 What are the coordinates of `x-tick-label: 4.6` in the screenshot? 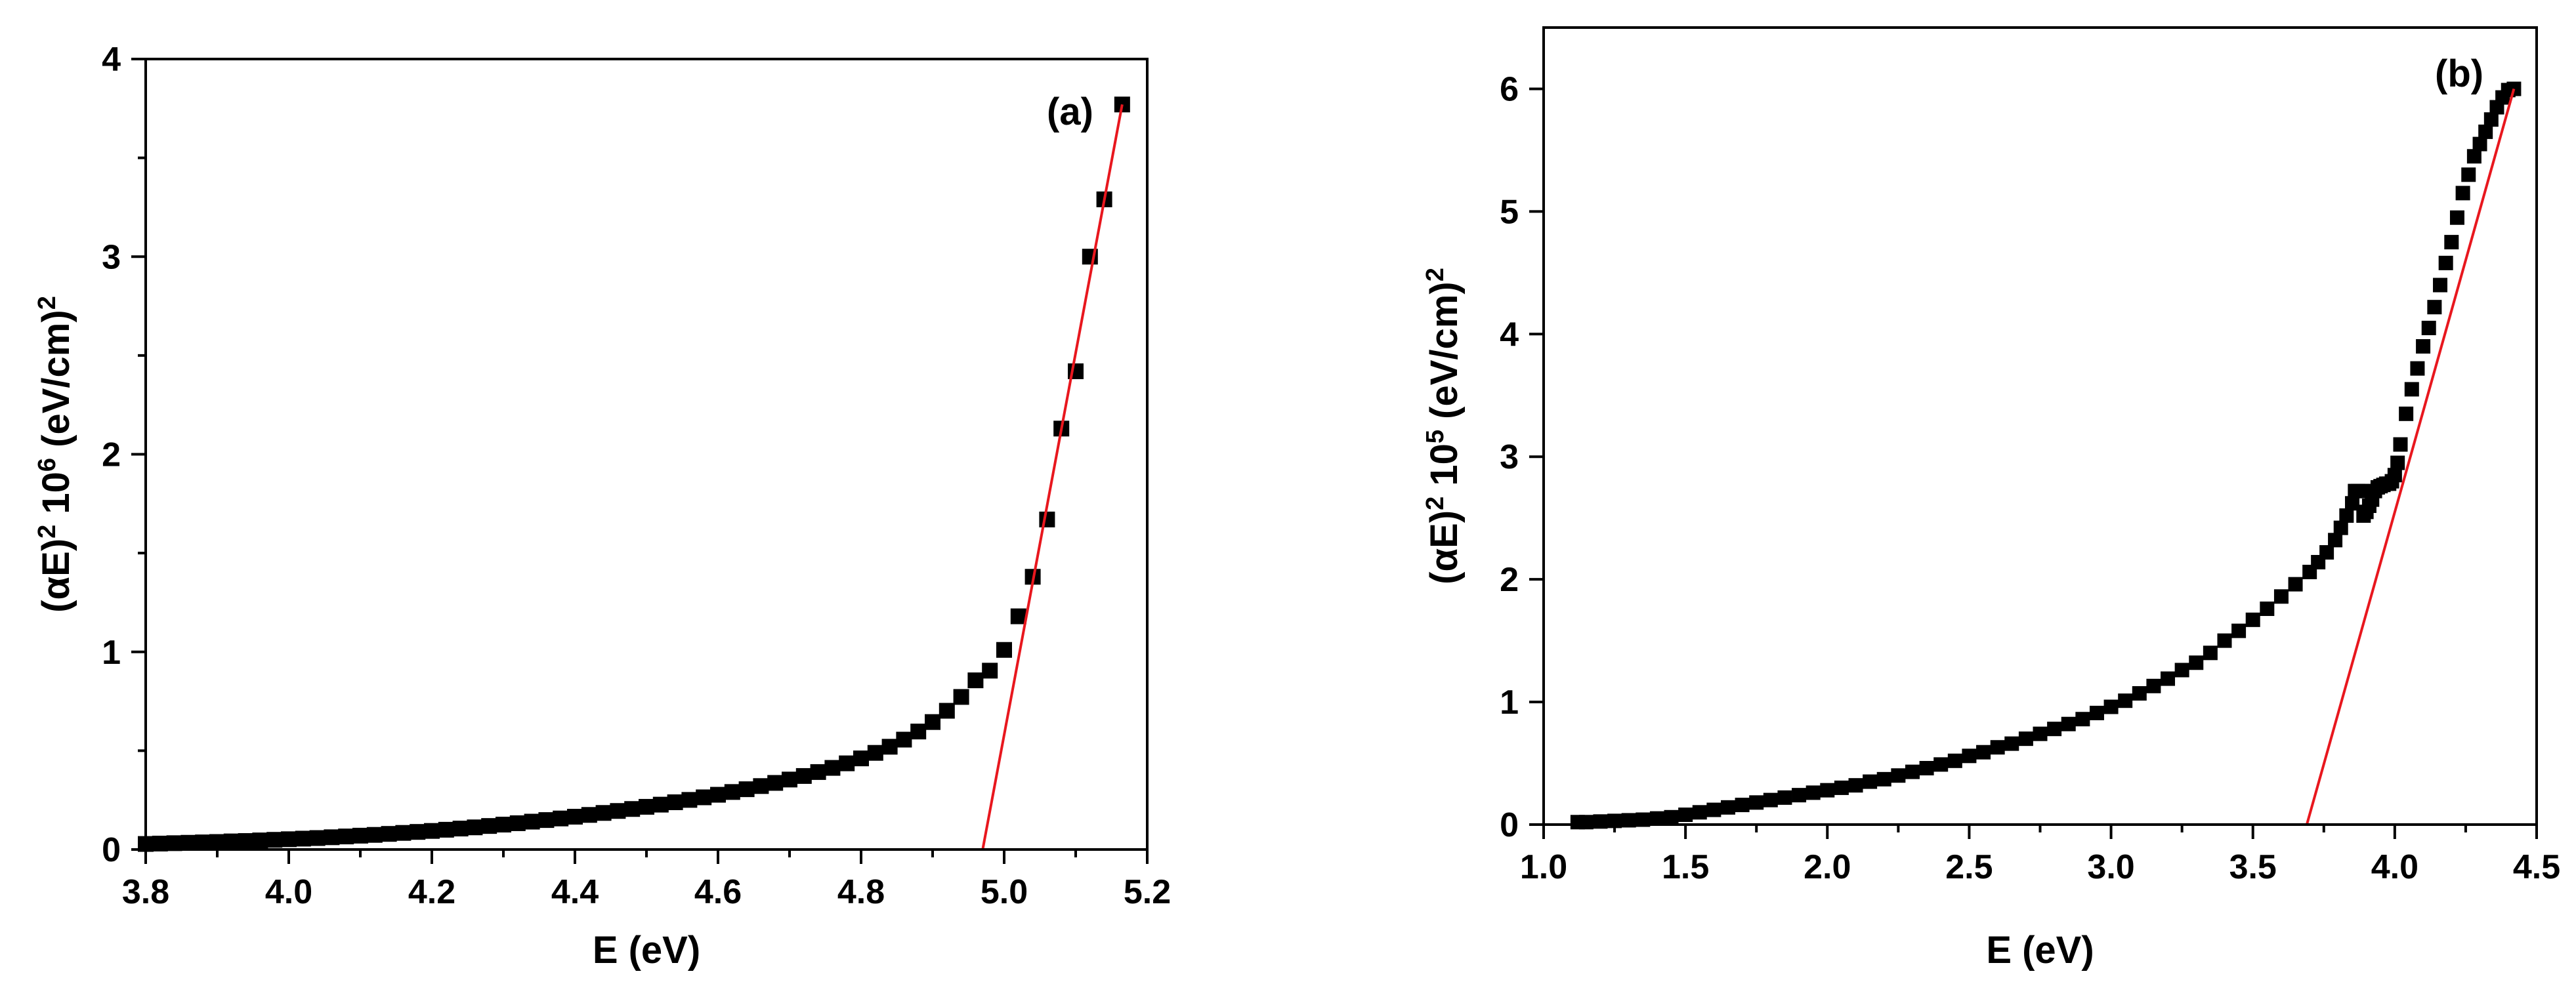 It's located at (718, 892).